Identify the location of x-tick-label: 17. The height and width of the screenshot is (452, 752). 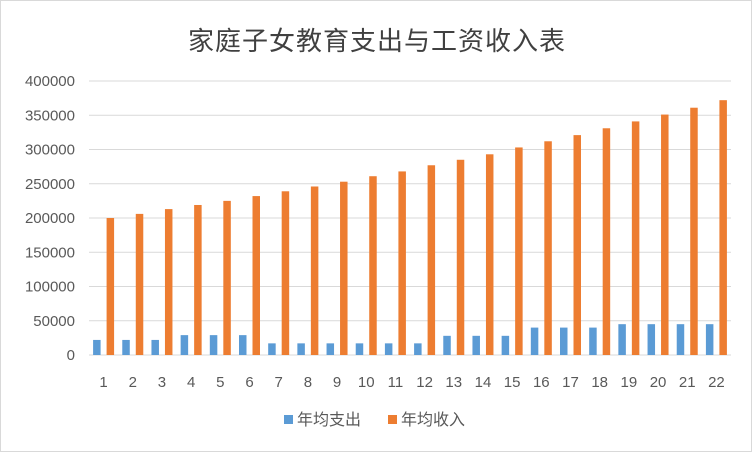
(570, 382).